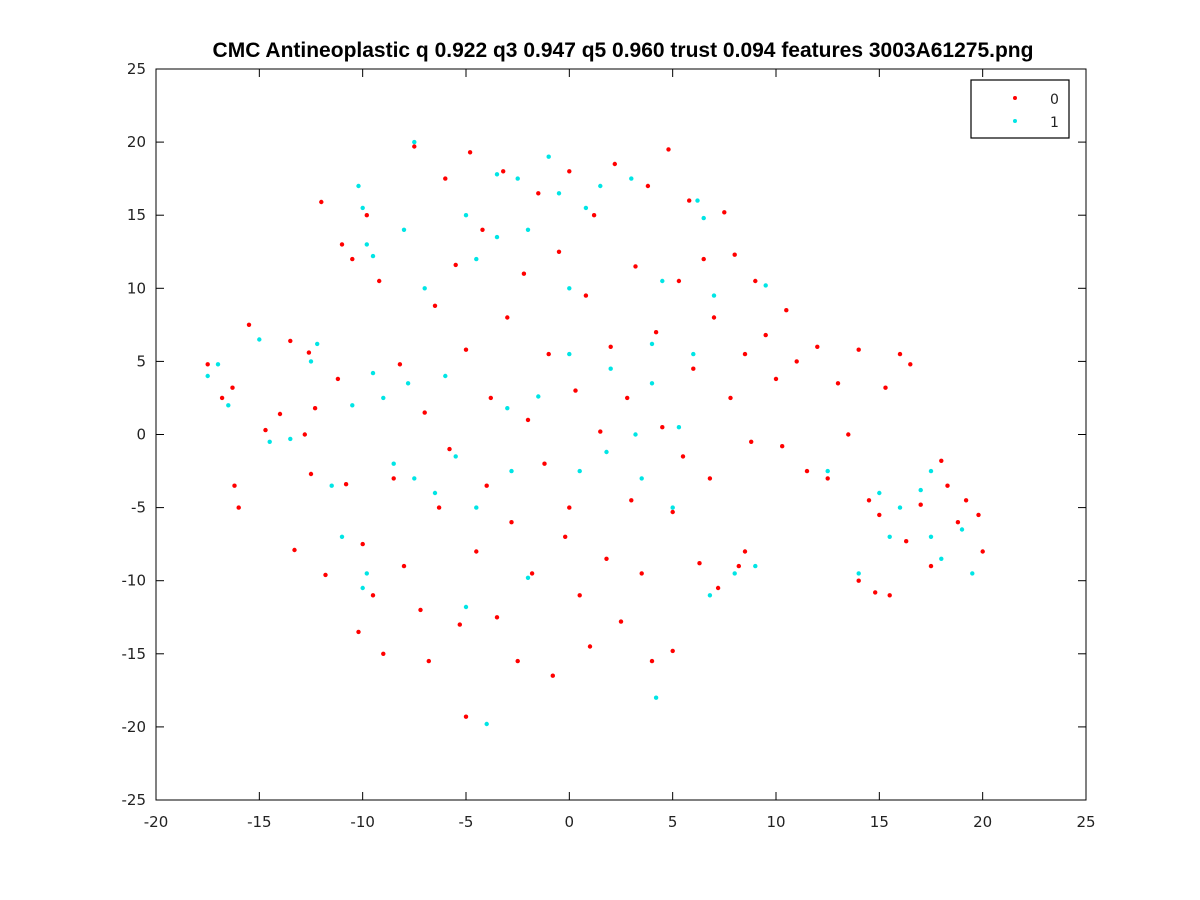 The width and height of the screenshot is (1200, 900). Describe the element at coordinates (138, 508) in the screenshot. I see `y-tick-label: -5` at that location.